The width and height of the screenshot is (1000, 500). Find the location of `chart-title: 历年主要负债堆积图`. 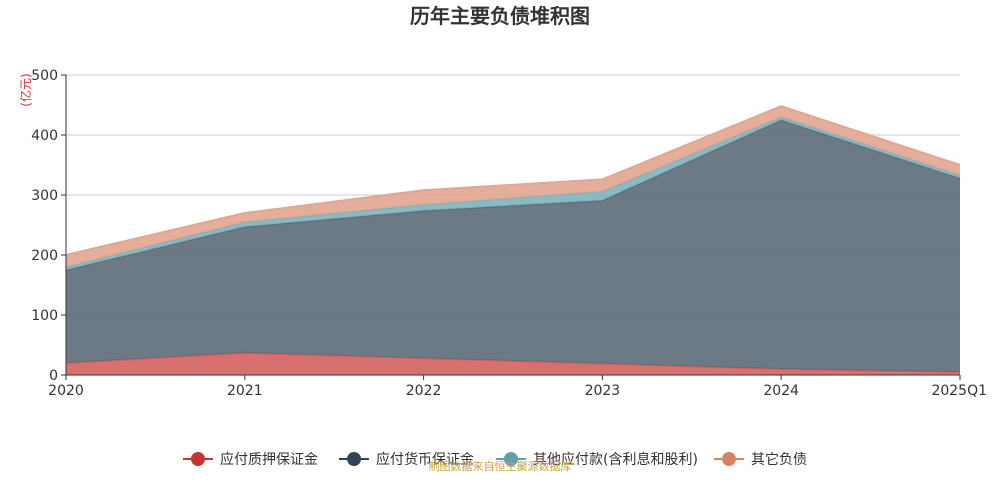

chart-title: 历年主要负债堆积图 is located at coordinates (500, 16).